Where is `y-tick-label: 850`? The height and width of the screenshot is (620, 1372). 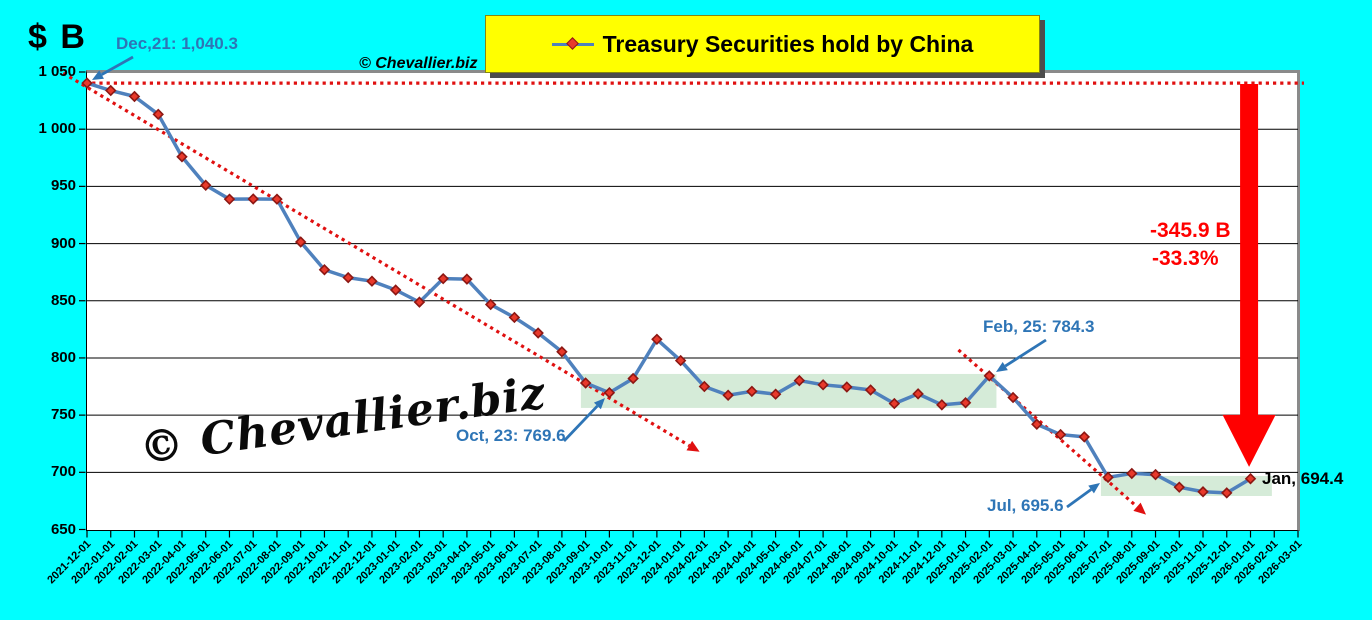
y-tick-label: 850 is located at coordinates (63, 300).